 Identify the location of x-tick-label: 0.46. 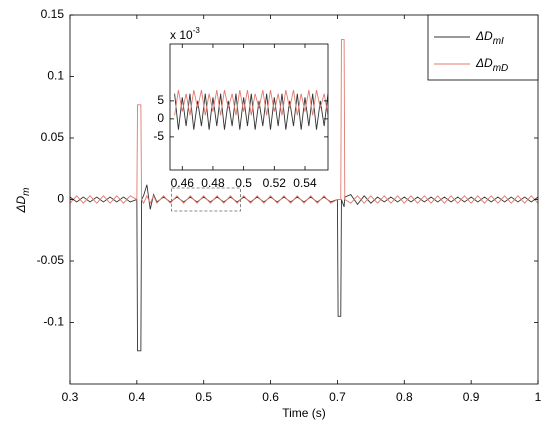
(183, 183).